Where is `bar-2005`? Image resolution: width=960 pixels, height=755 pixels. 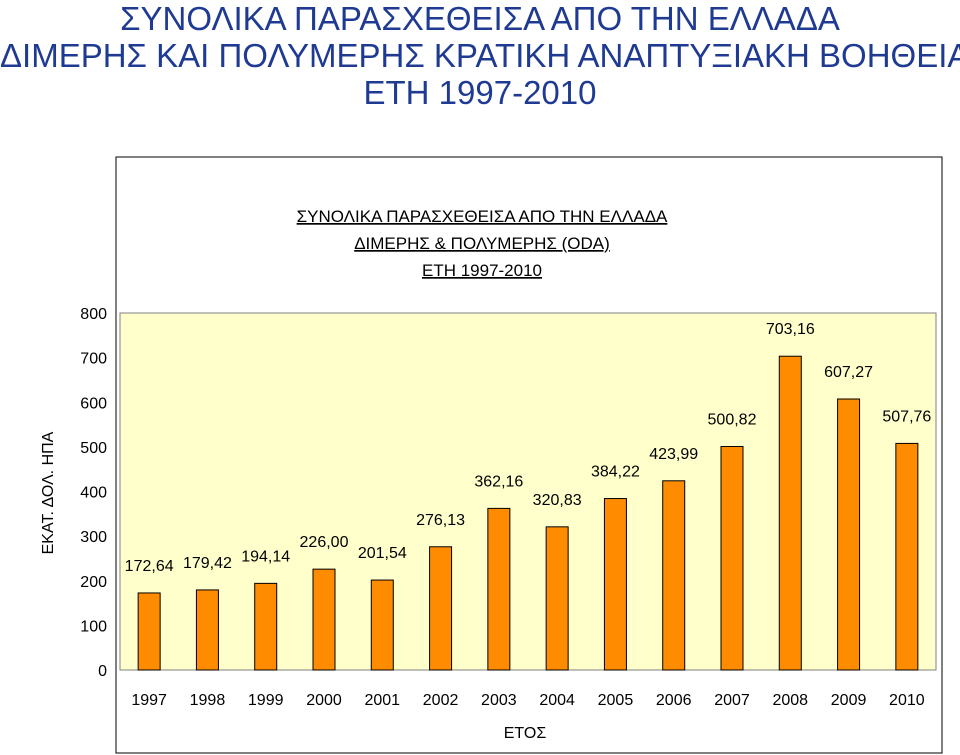 bar-2005 is located at coordinates (615, 584).